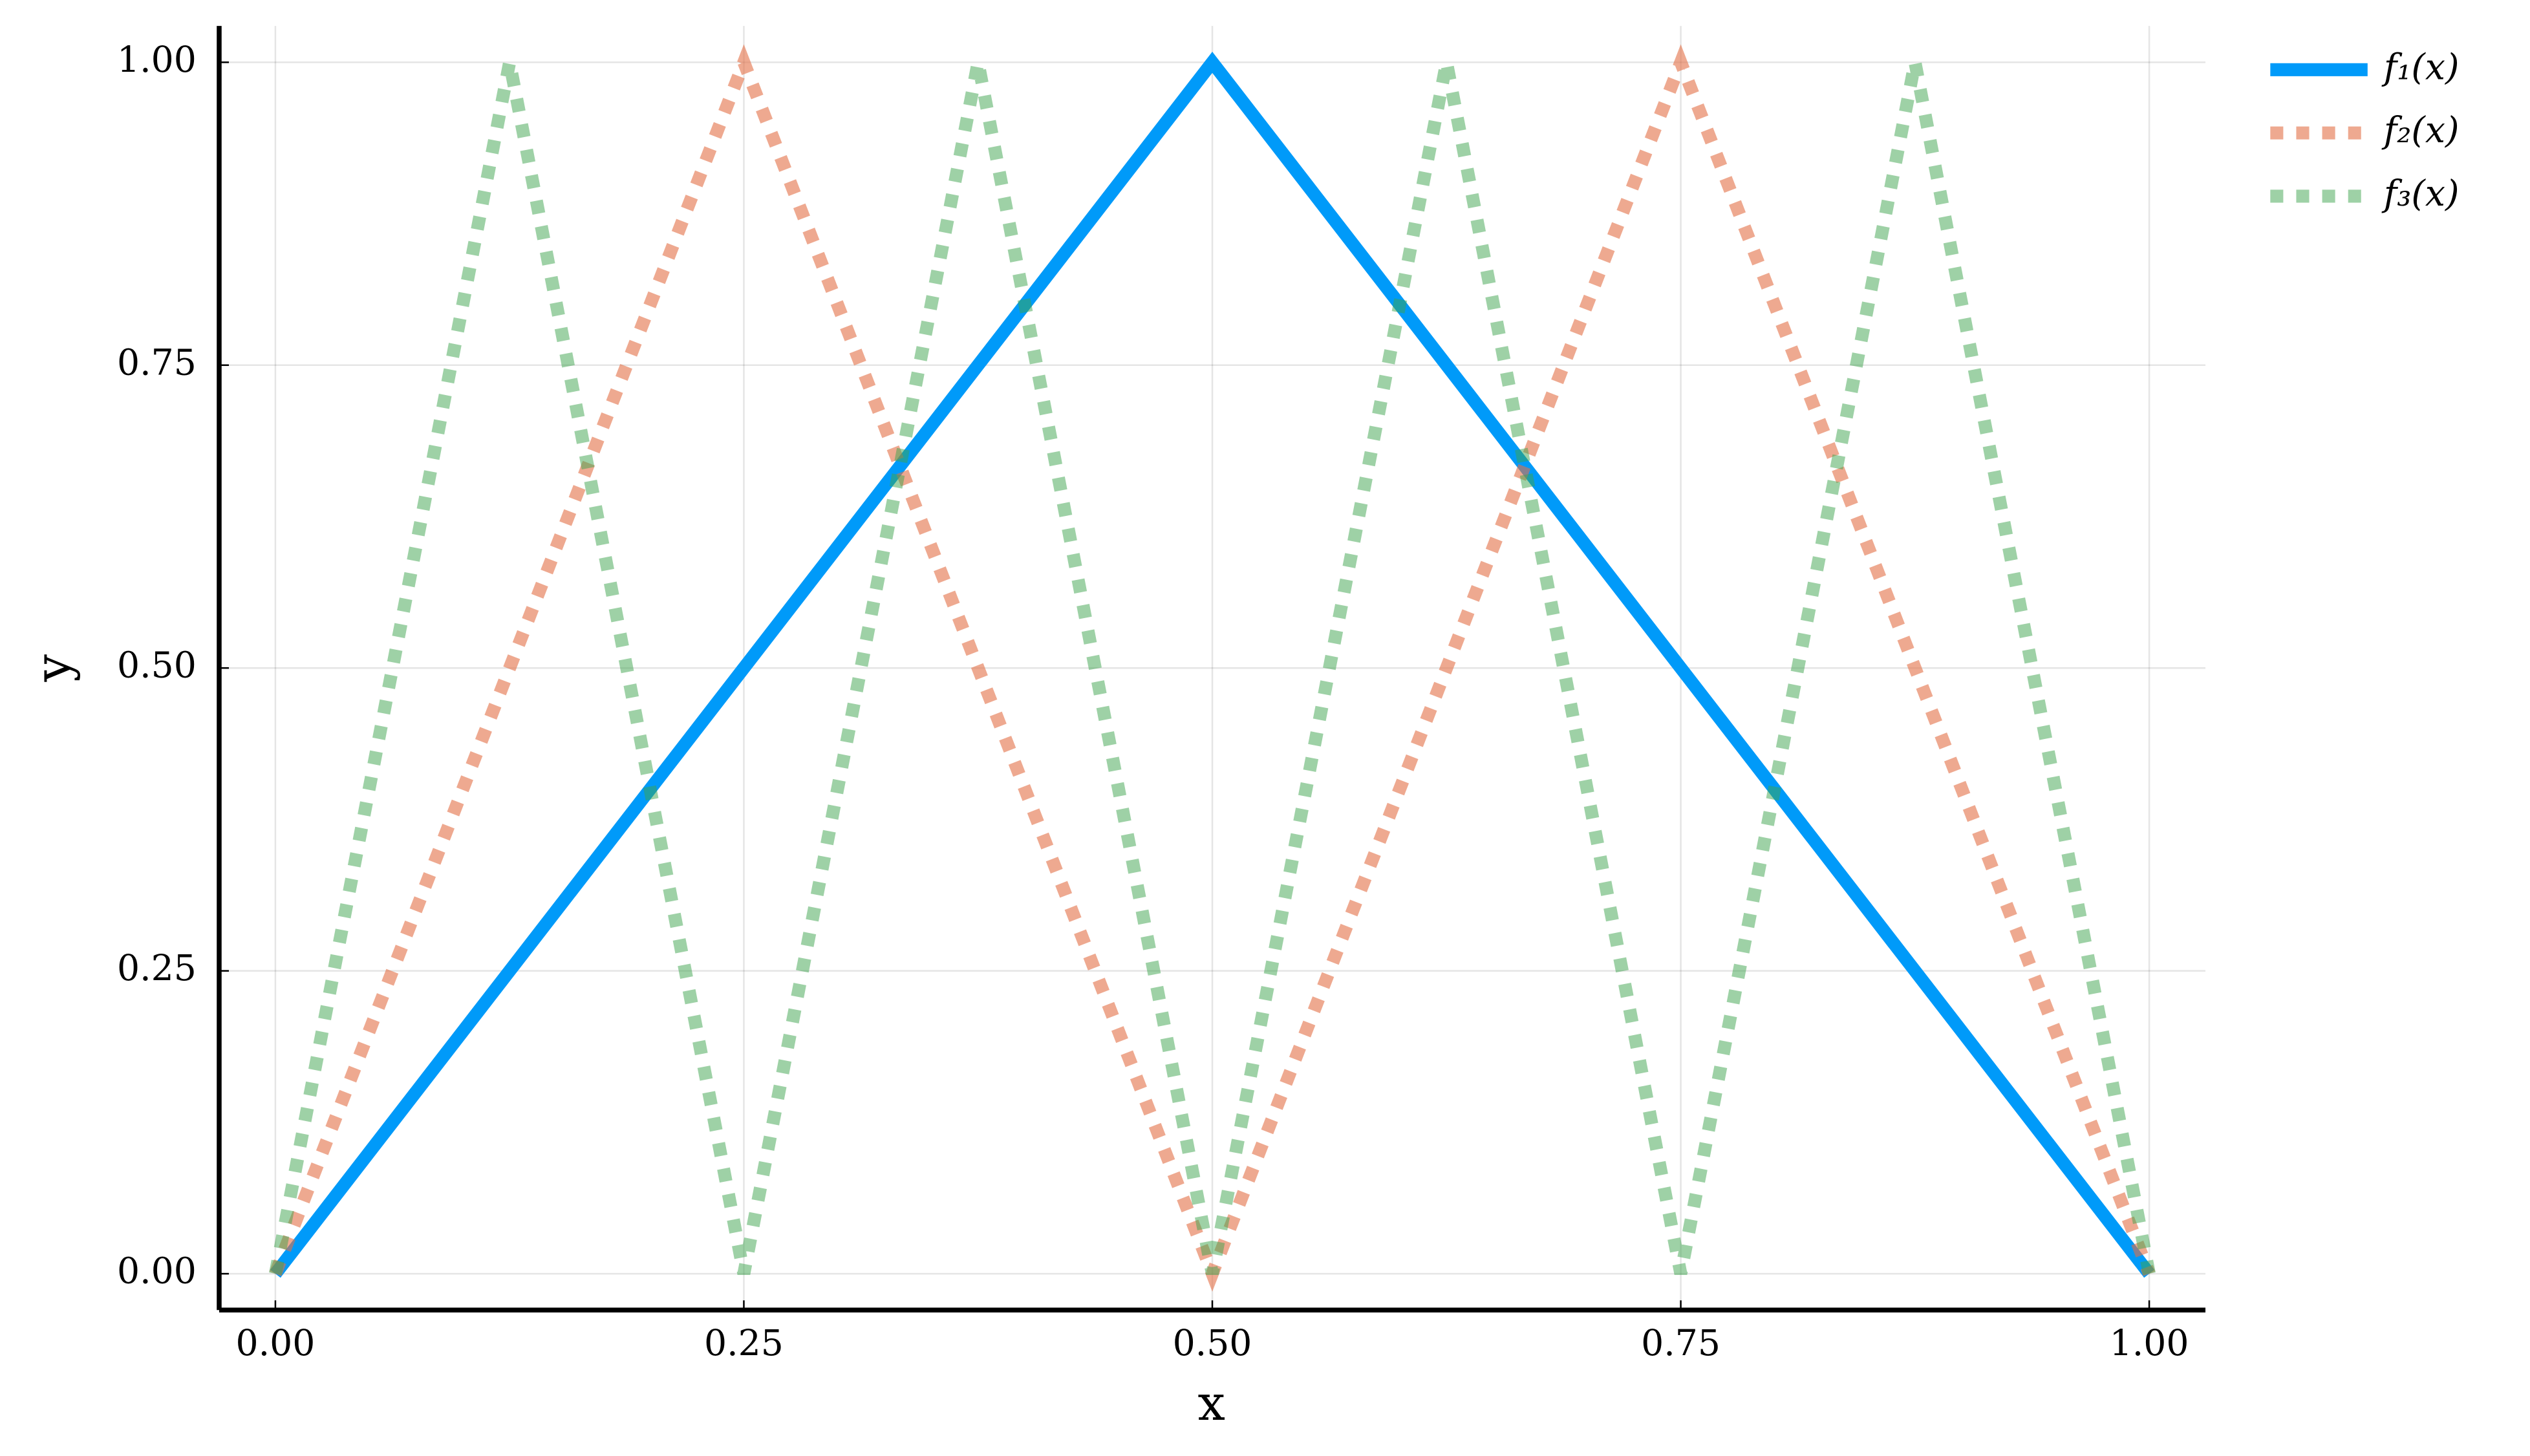 This screenshot has width=2530, height=1456. What do you see at coordinates (744, 1343) in the screenshot?
I see `x-tick-label: 0.25` at bounding box center [744, 1343].